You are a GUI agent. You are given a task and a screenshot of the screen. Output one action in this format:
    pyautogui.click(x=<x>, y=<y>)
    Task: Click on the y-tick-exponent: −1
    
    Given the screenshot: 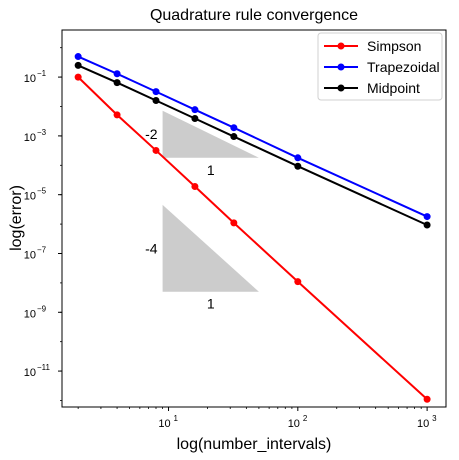 What is the action you would take?
    pyautogui.click(x=42, y=73)
    